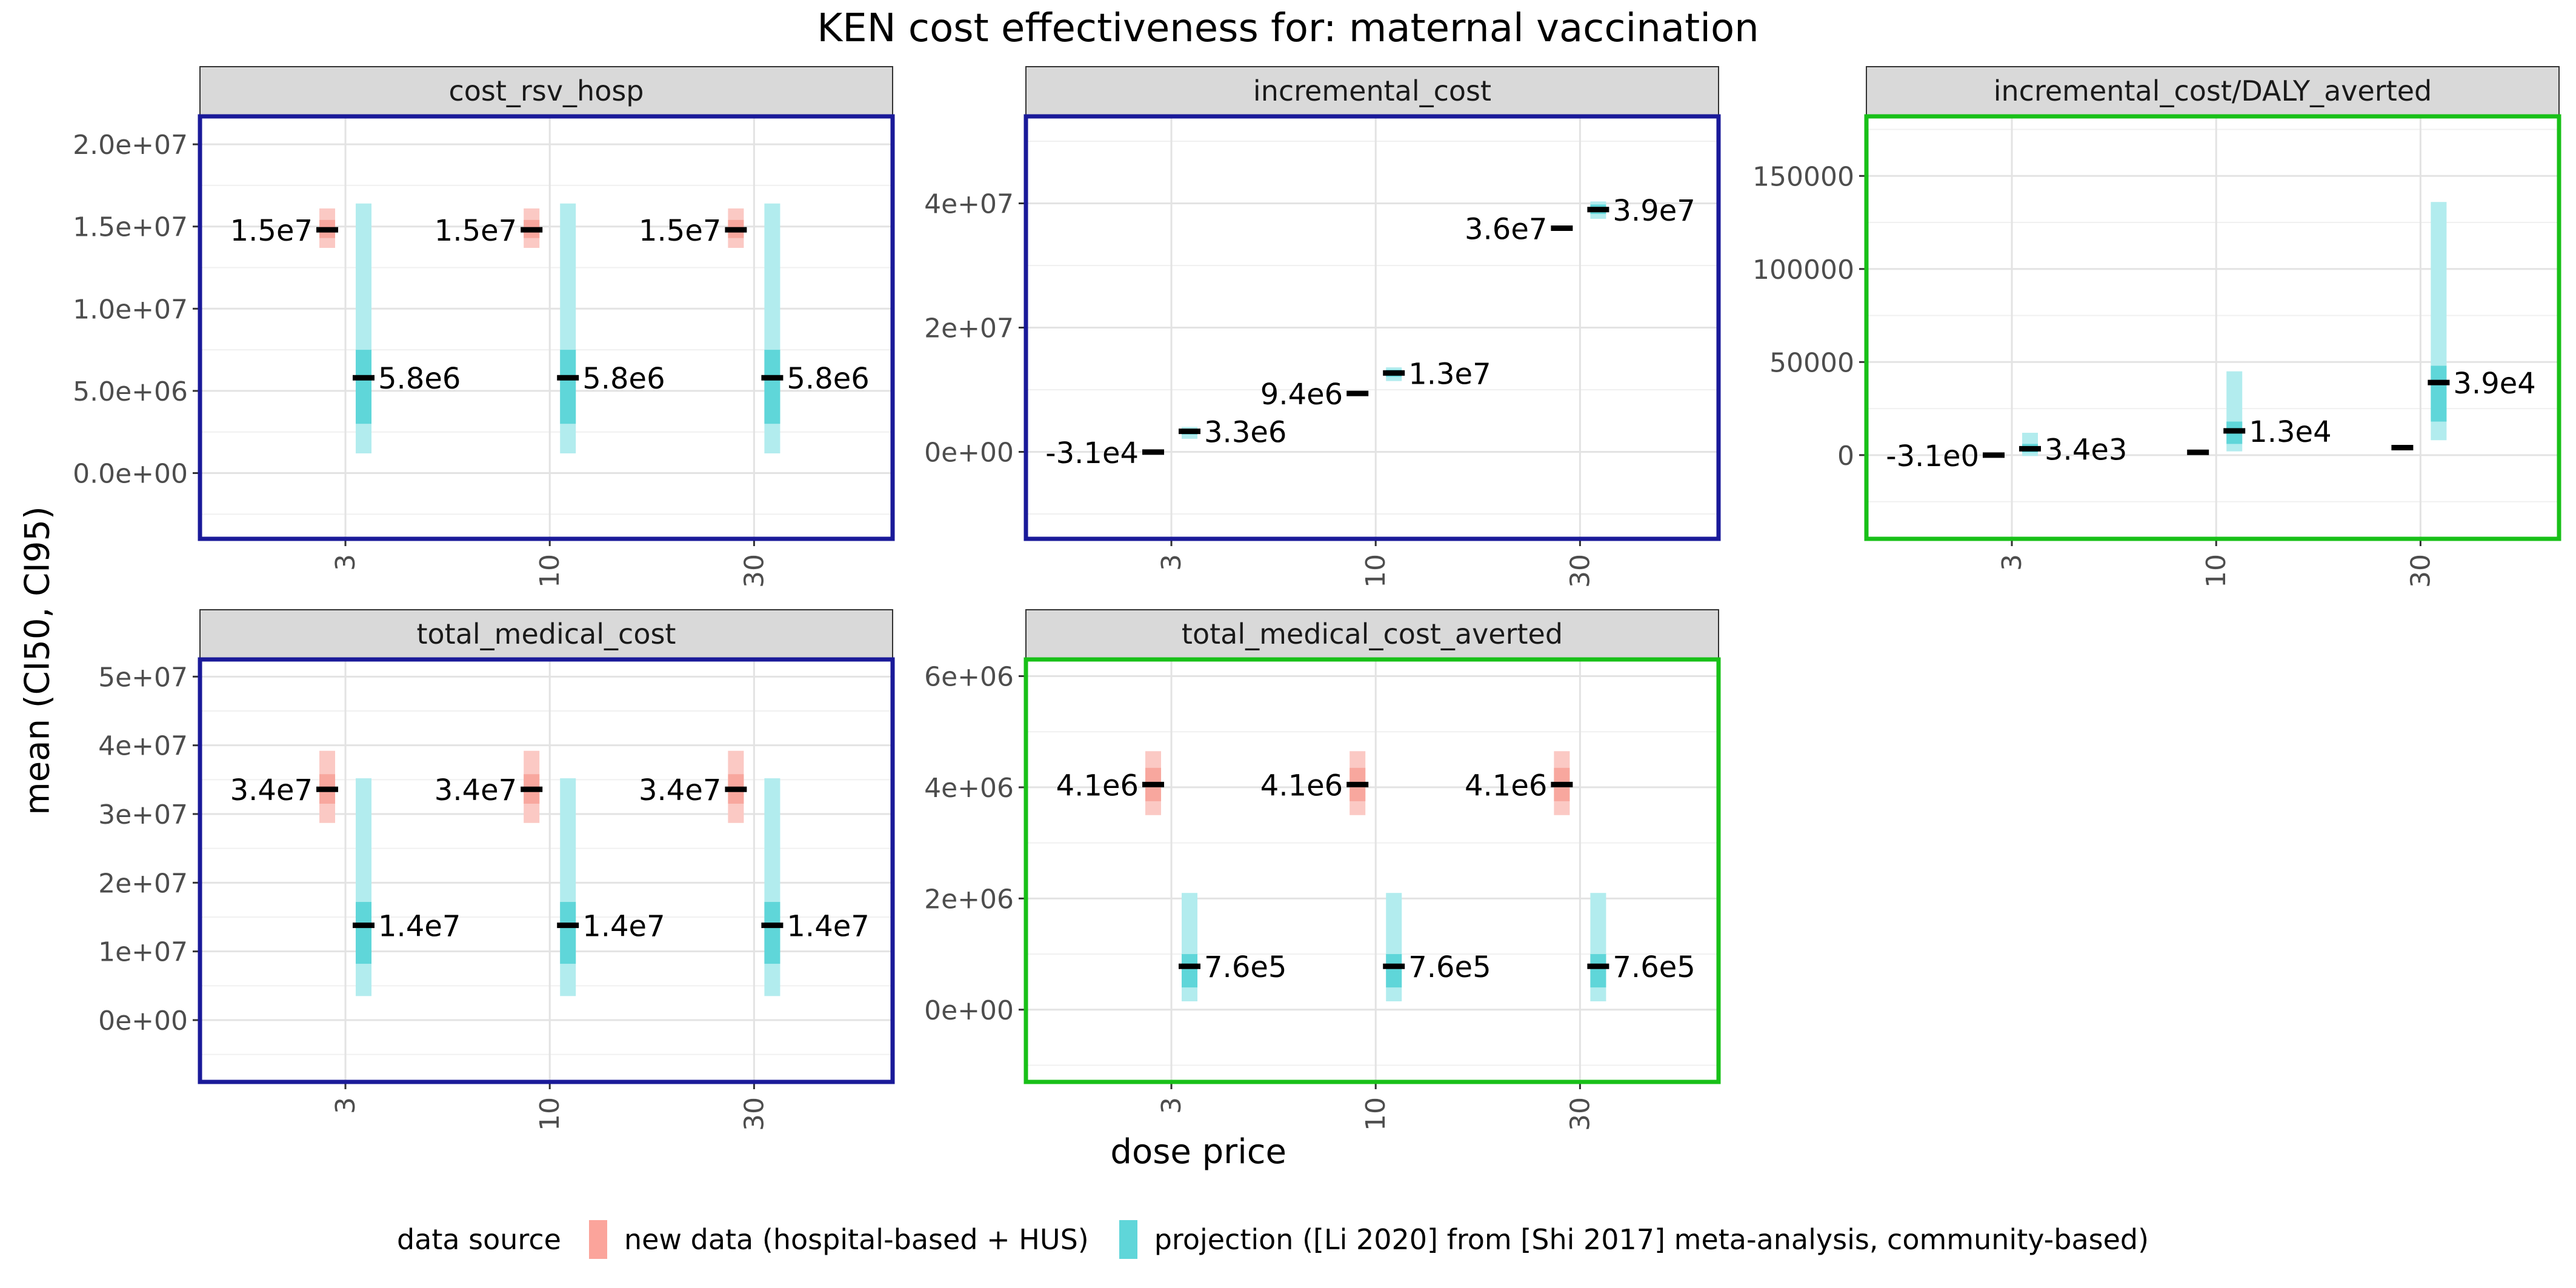  I want to click on panel-strip-label: total_medical_cost, so click(546, 634).